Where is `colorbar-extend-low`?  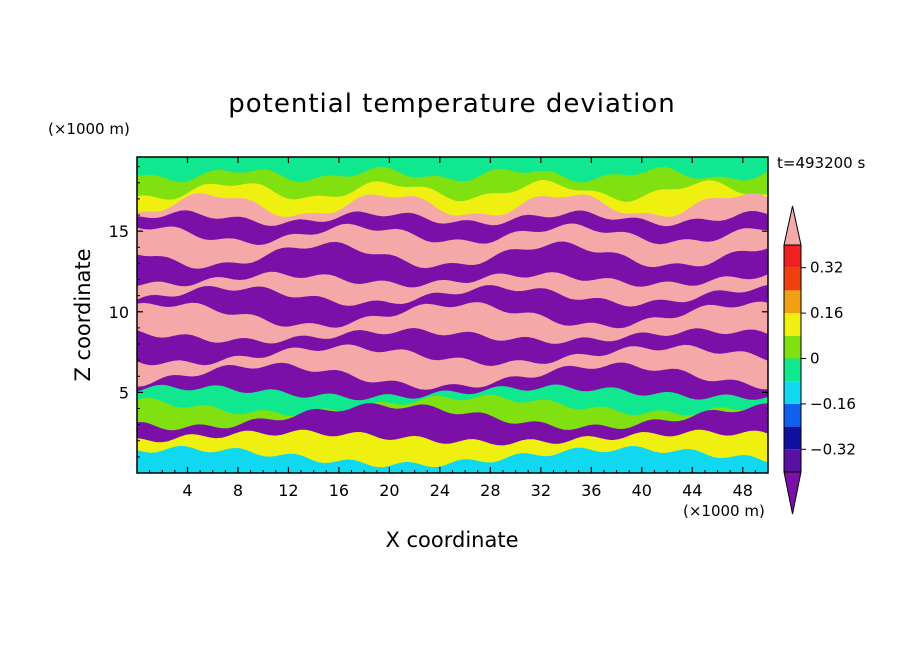
colorbar-extend-low is located at coordinates (792, 493).